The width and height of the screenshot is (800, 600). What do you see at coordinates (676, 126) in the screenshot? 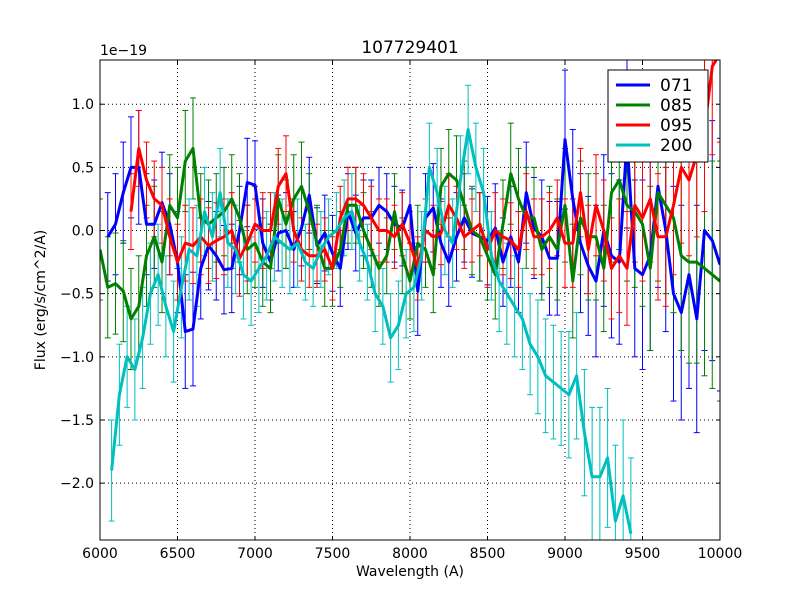
I see `legend-label-095: 095` at bounding box center [676, 126].